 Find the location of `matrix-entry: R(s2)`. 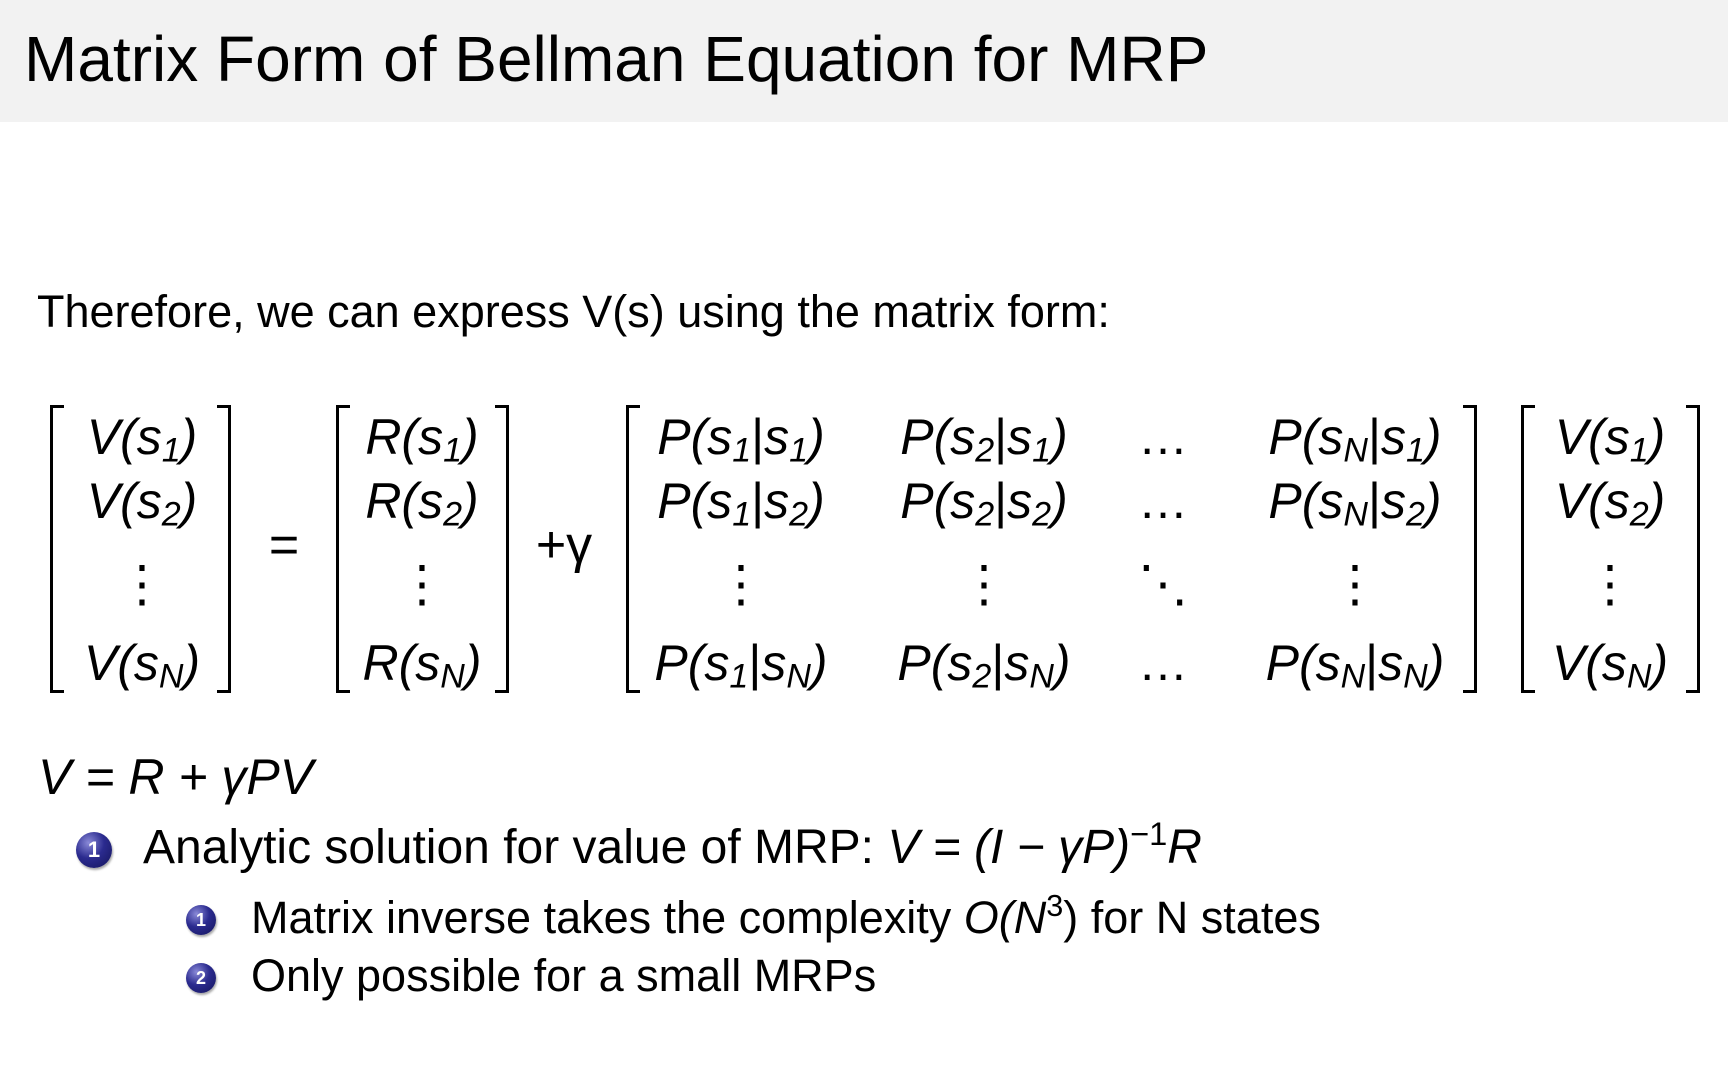

matrix-entry: R(s2) is located at coordinates (422, 503).